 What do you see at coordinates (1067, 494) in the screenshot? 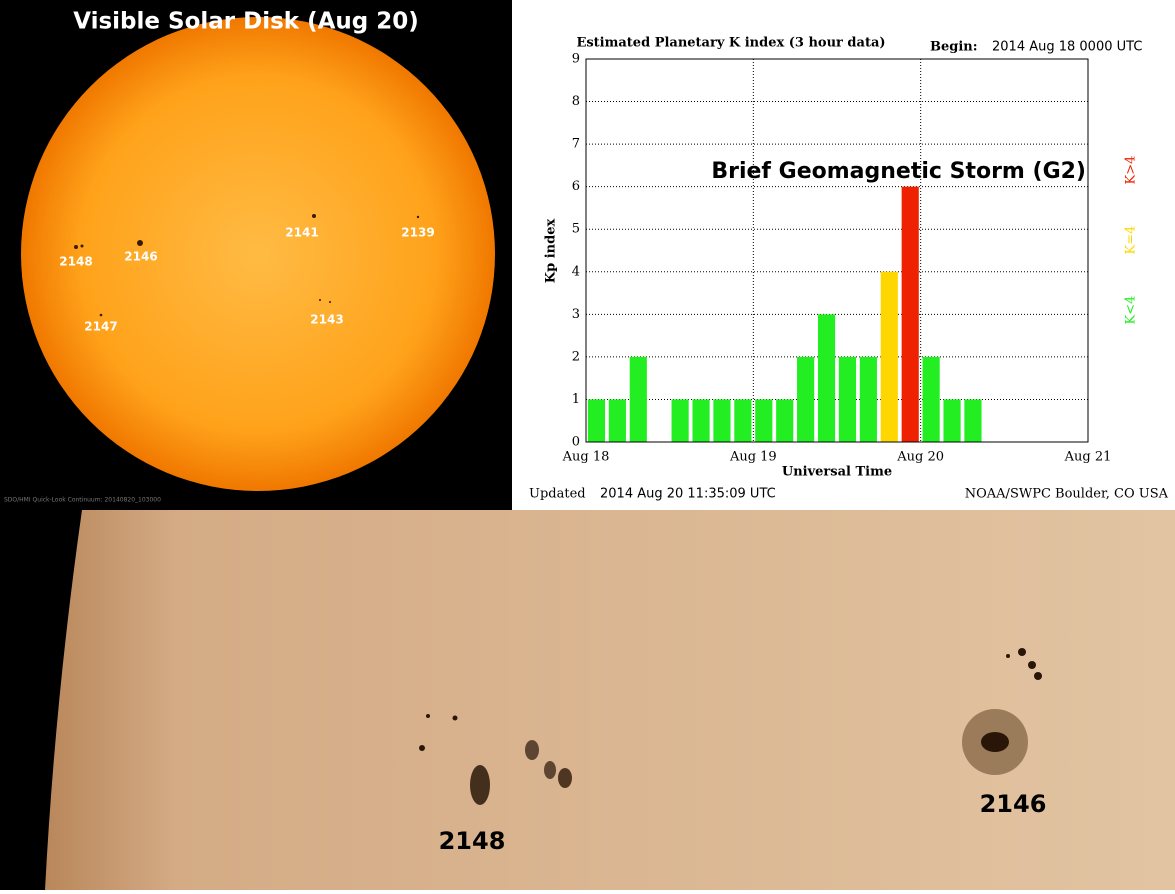
I see `source: NOAA/SWPC Boulder, CO USA` at bounding box center [1067, 494].